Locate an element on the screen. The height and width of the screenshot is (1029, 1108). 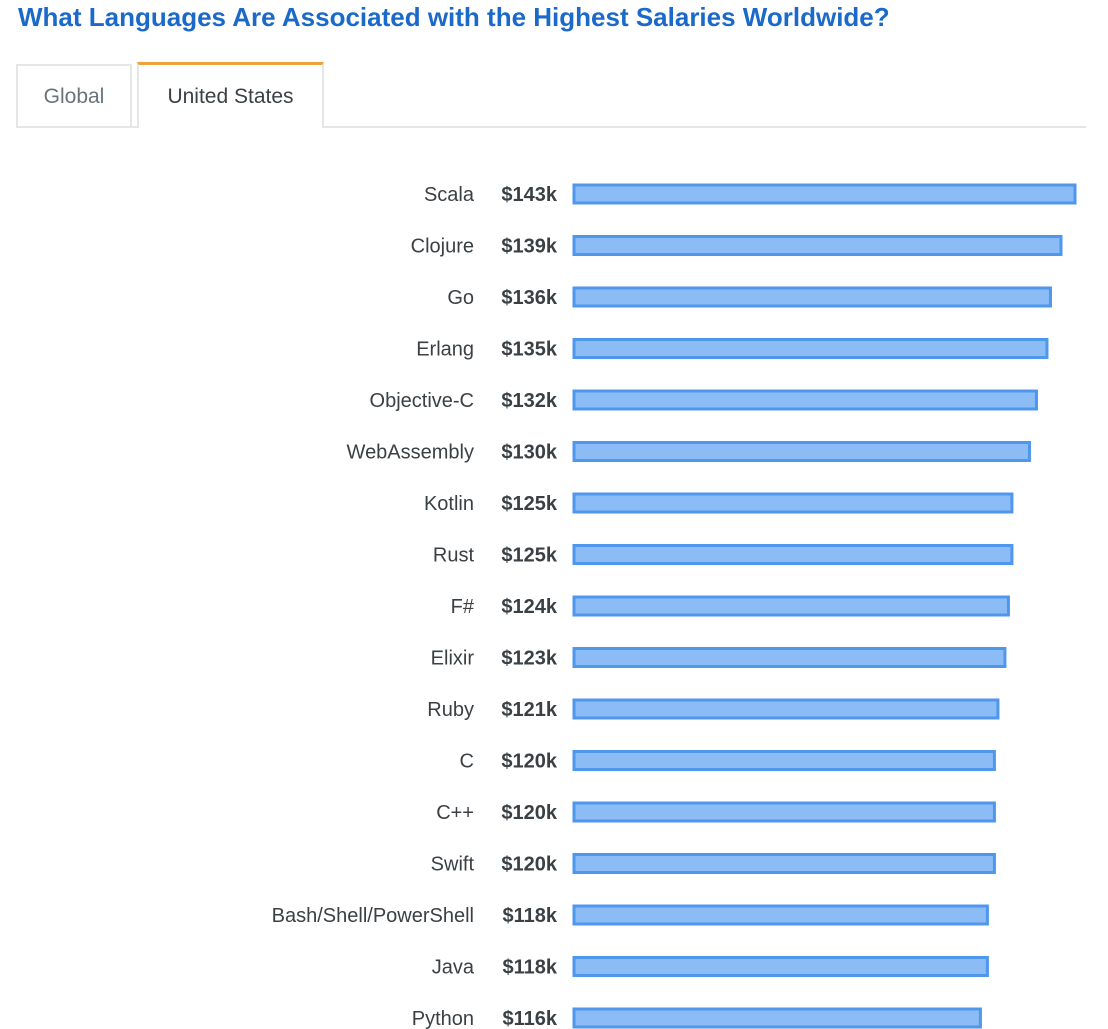
salary-value-label: $121k is located at coordinates (529, 710).